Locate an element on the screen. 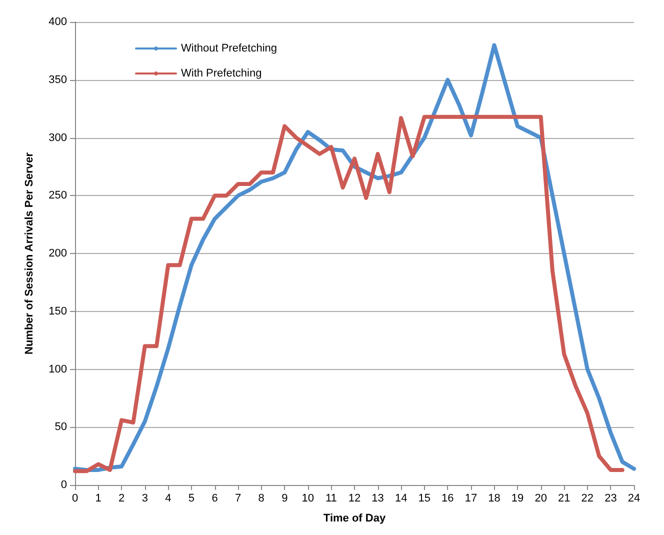 This screenshot has height=535, width=664. x-tick-label: 16 is located at coordinates (448, 498).